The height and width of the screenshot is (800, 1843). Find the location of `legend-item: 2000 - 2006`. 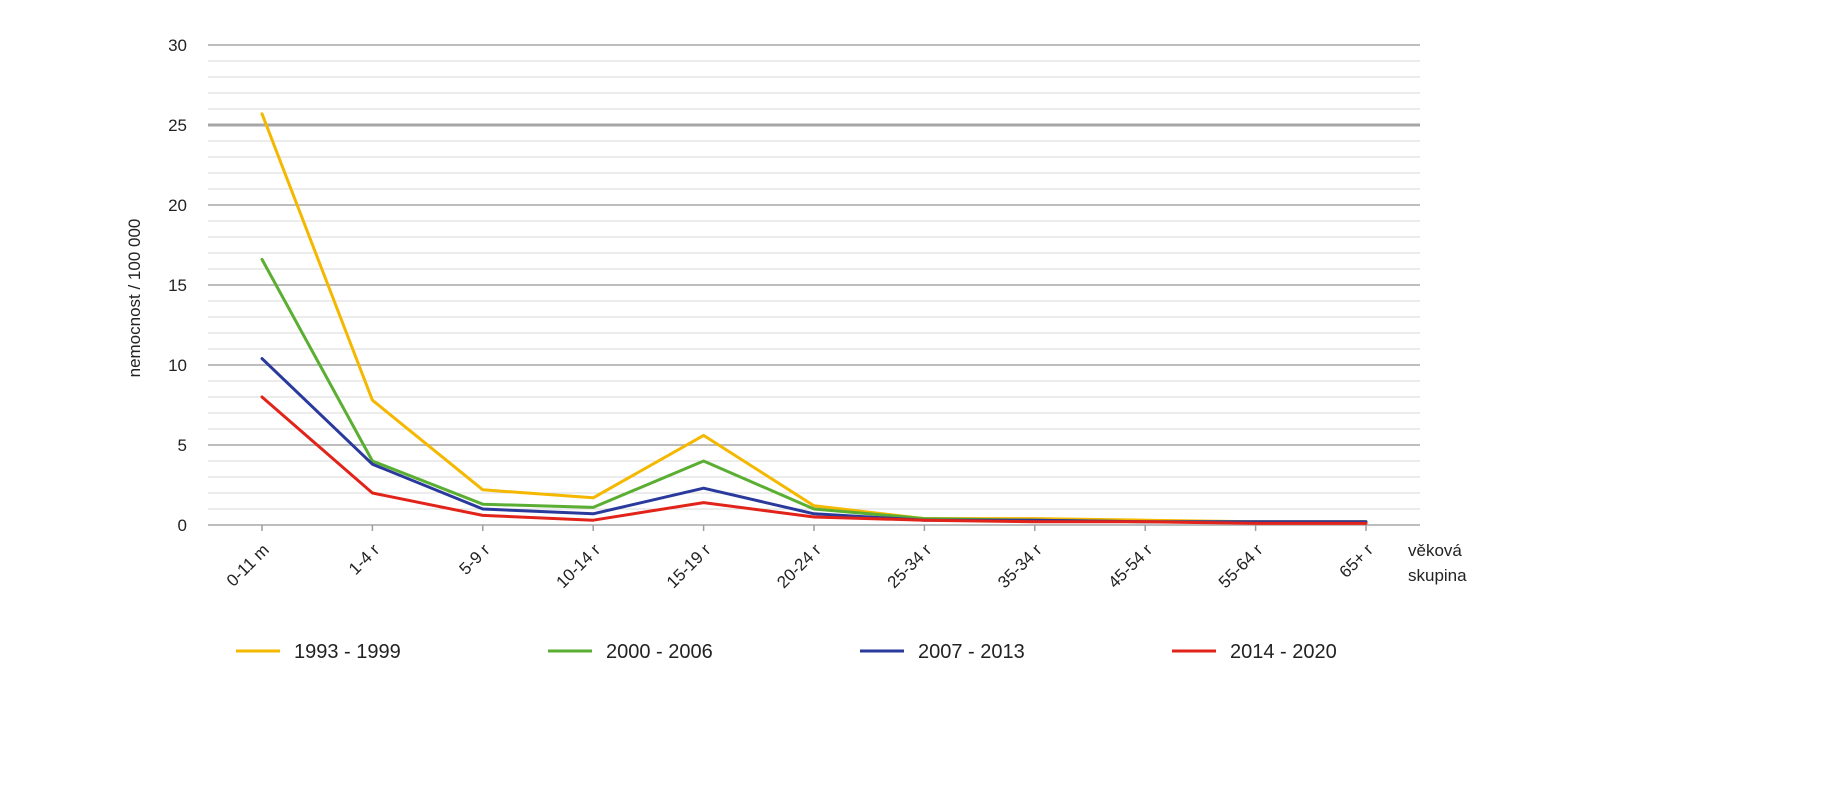

legend-item: 2000 - 2006 is located at coordinates (630, 652).